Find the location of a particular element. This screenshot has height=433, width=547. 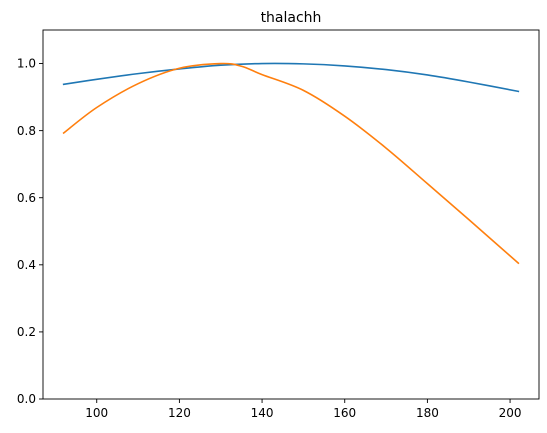

y-tick-label: 0.2 is located at coordinates (26, 332).